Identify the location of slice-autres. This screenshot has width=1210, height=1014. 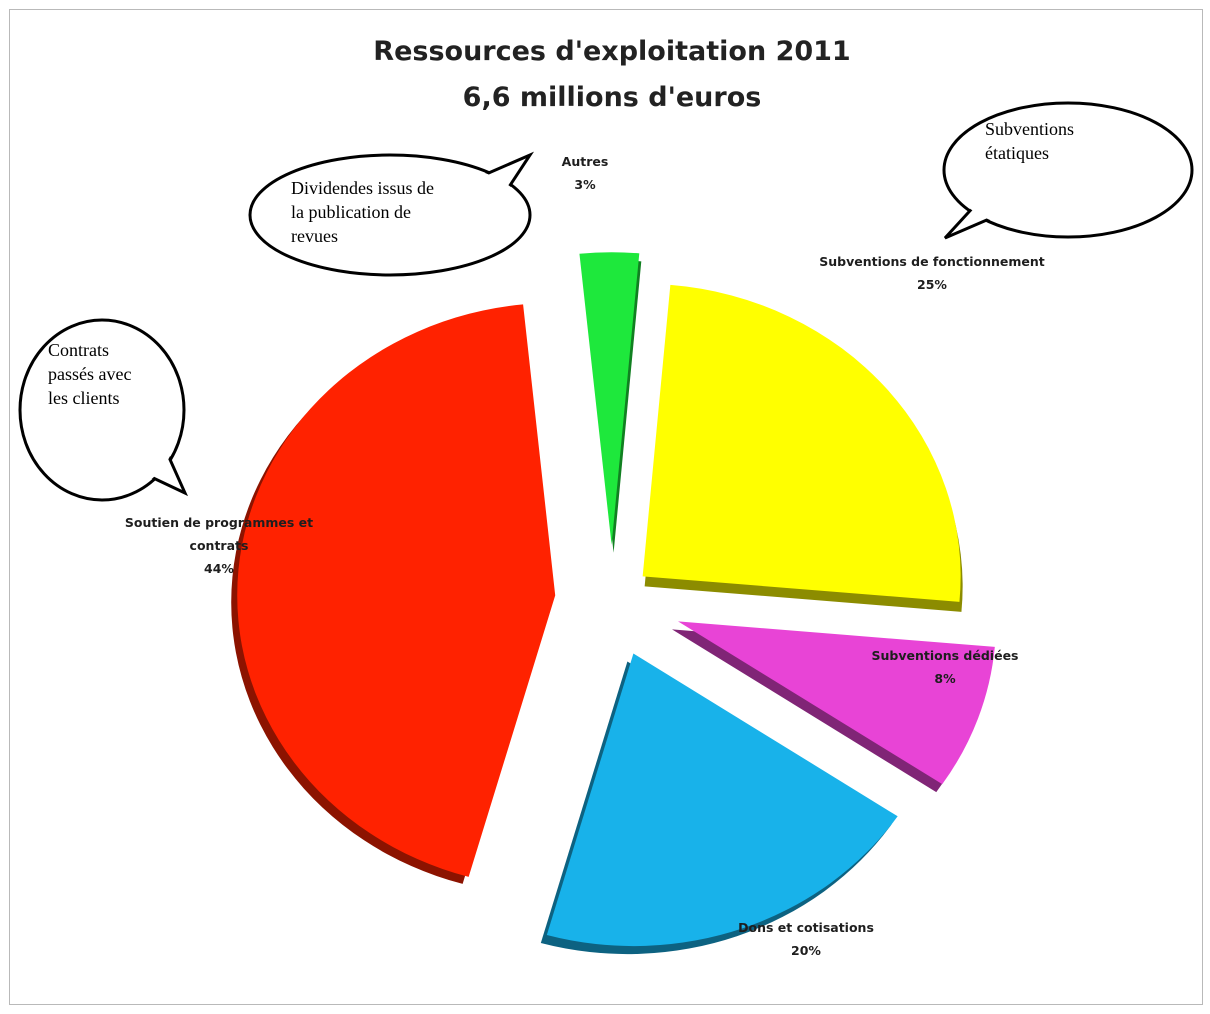
(610, 402).